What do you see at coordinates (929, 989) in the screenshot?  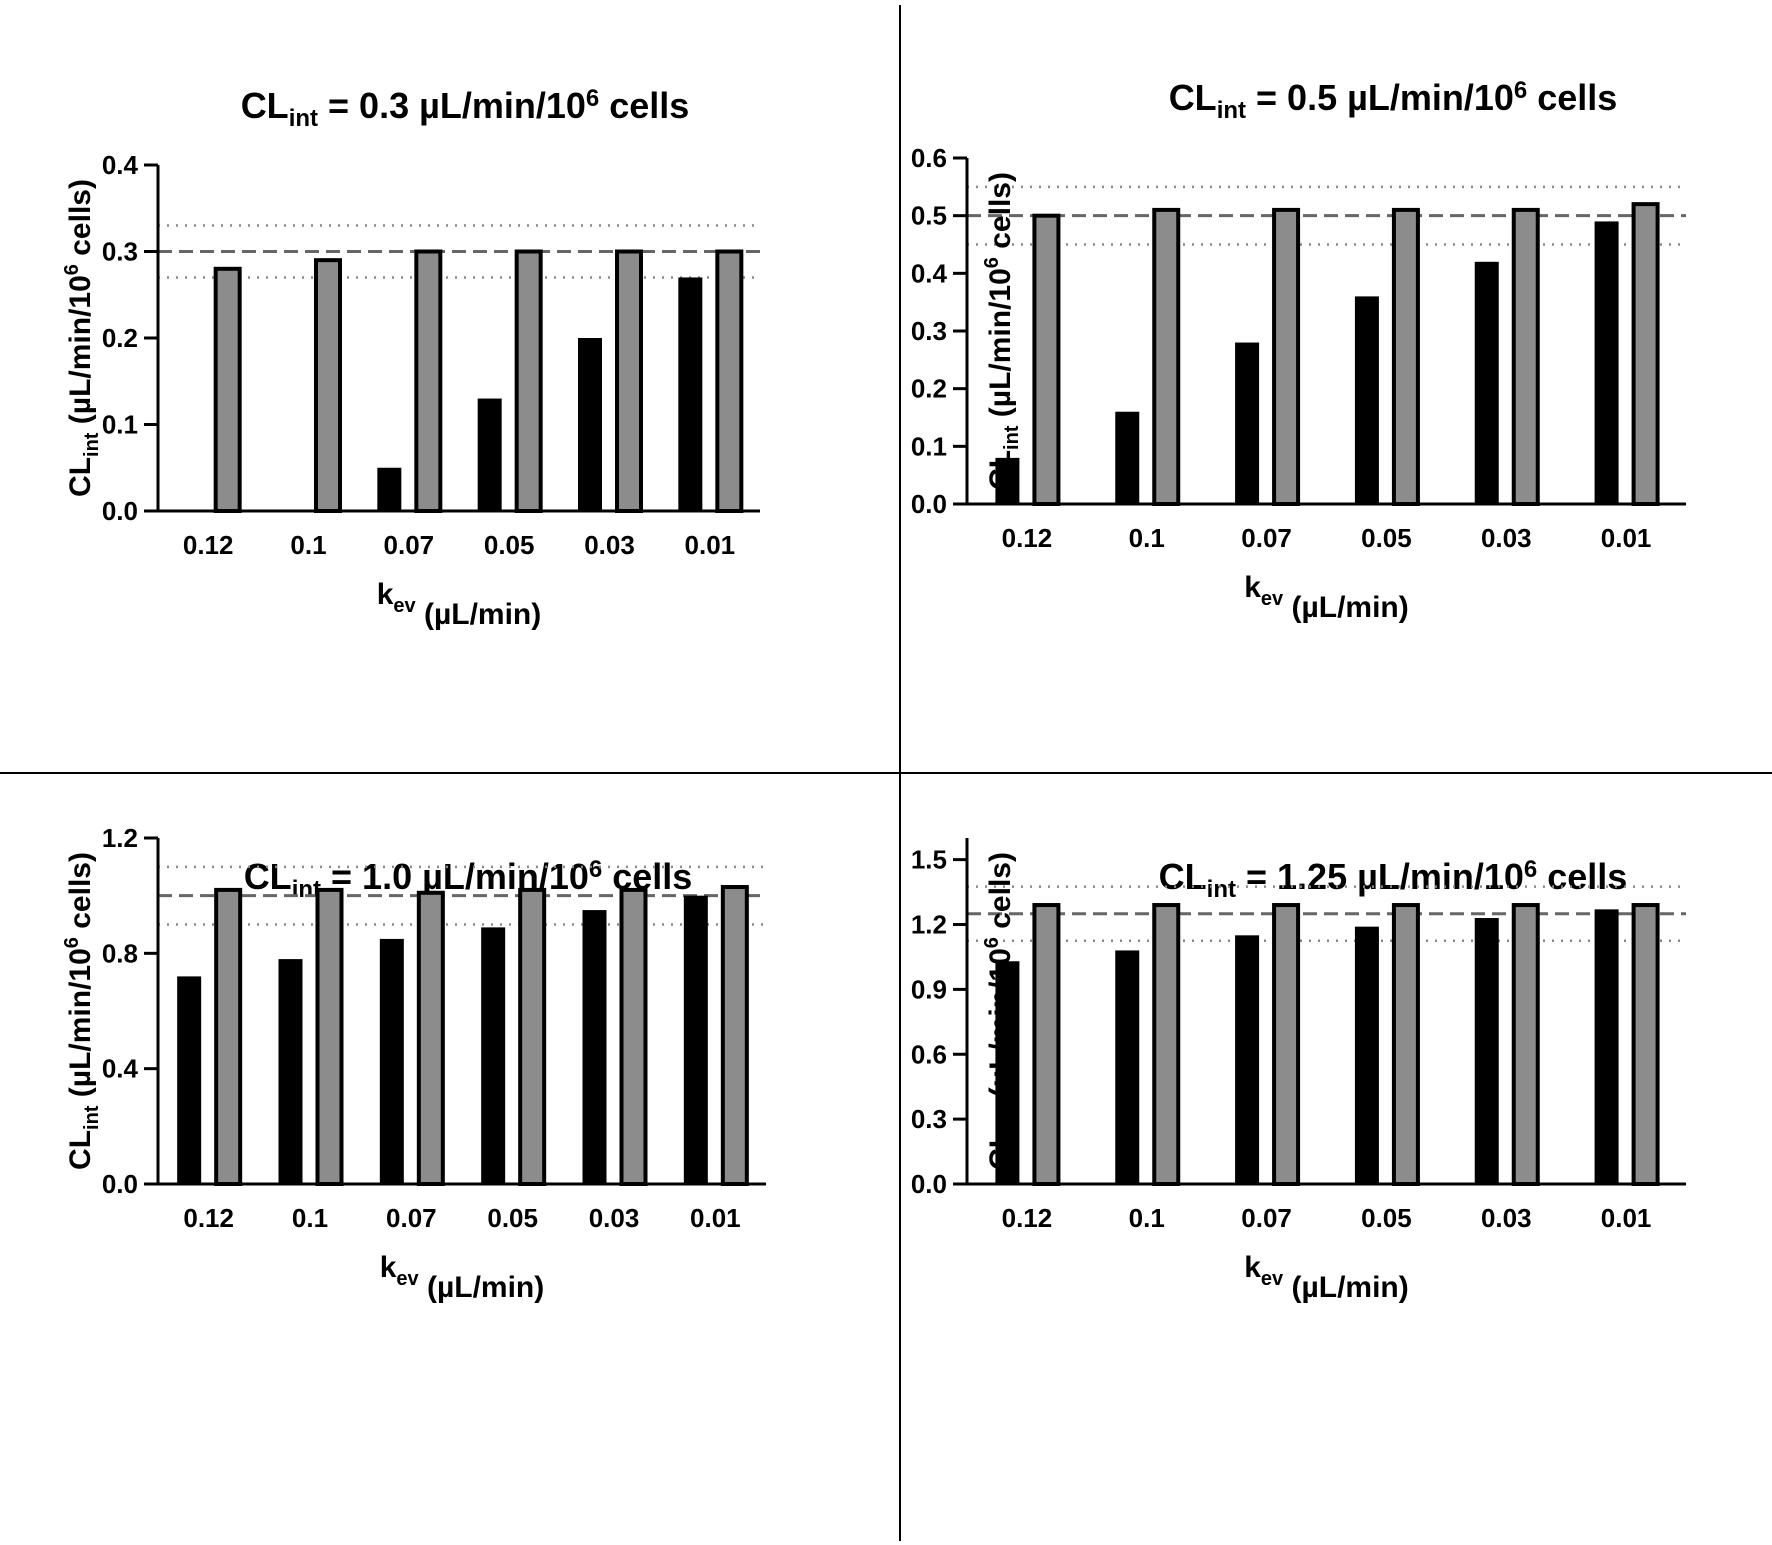 I see `y-tick-label: 0.9` at bounding box center [929, 989].